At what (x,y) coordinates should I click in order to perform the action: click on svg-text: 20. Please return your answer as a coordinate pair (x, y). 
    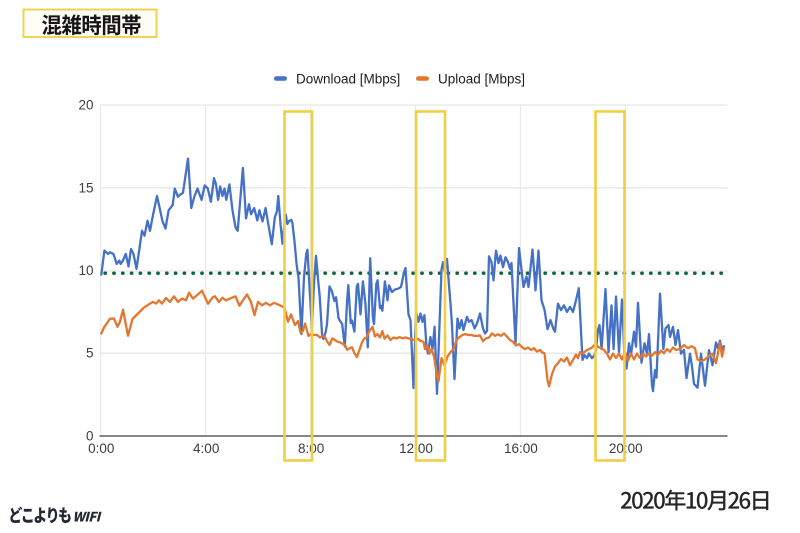
    Looking at the image, I should click on (85, 105).